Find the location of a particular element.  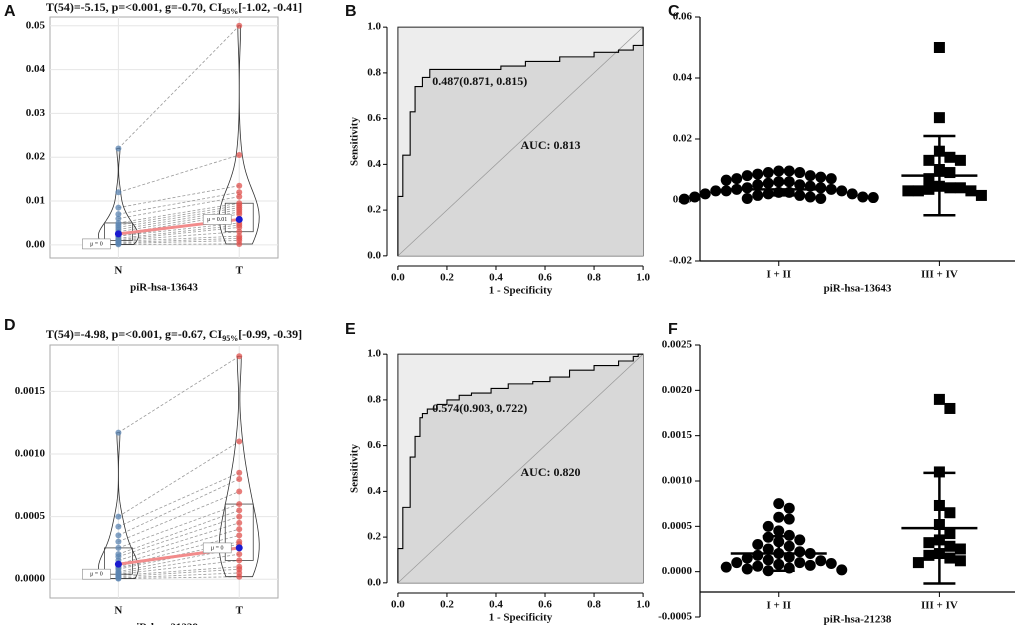

title-part: [-1.02, -0.41] is located at coordinates (270, 7).